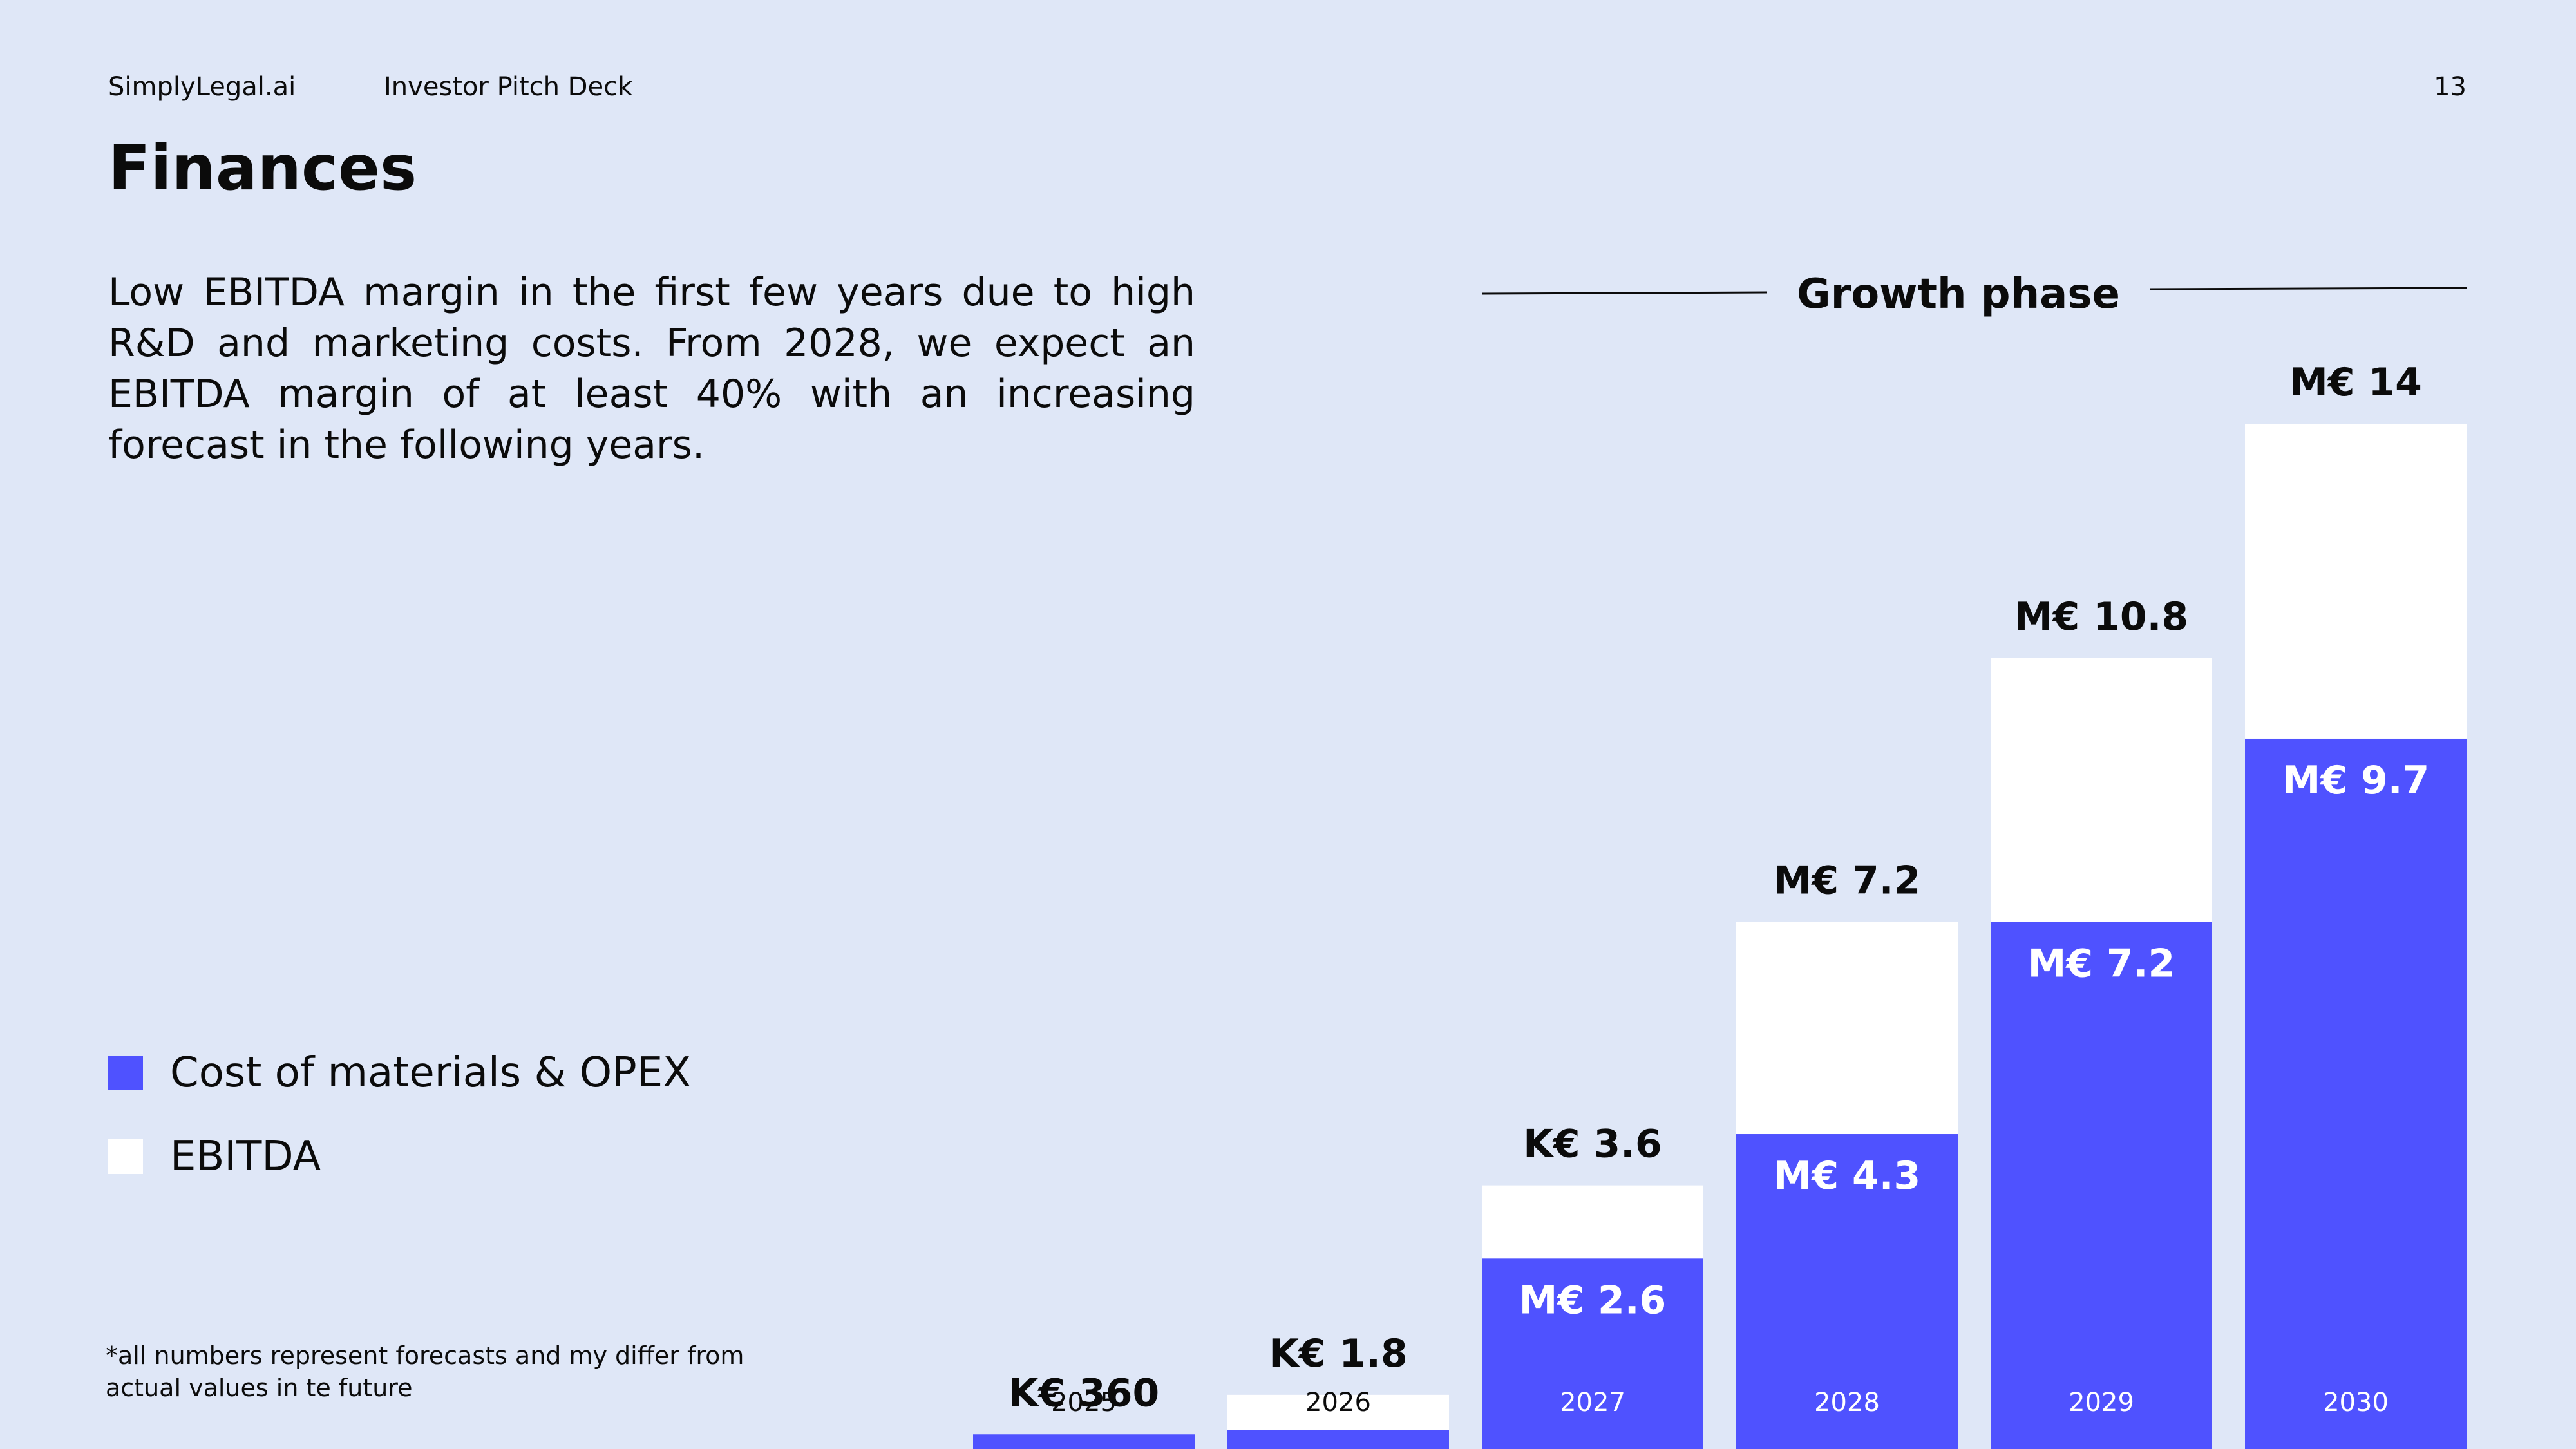  I want to click on growth-phase-line-left, so click(1625, 293).